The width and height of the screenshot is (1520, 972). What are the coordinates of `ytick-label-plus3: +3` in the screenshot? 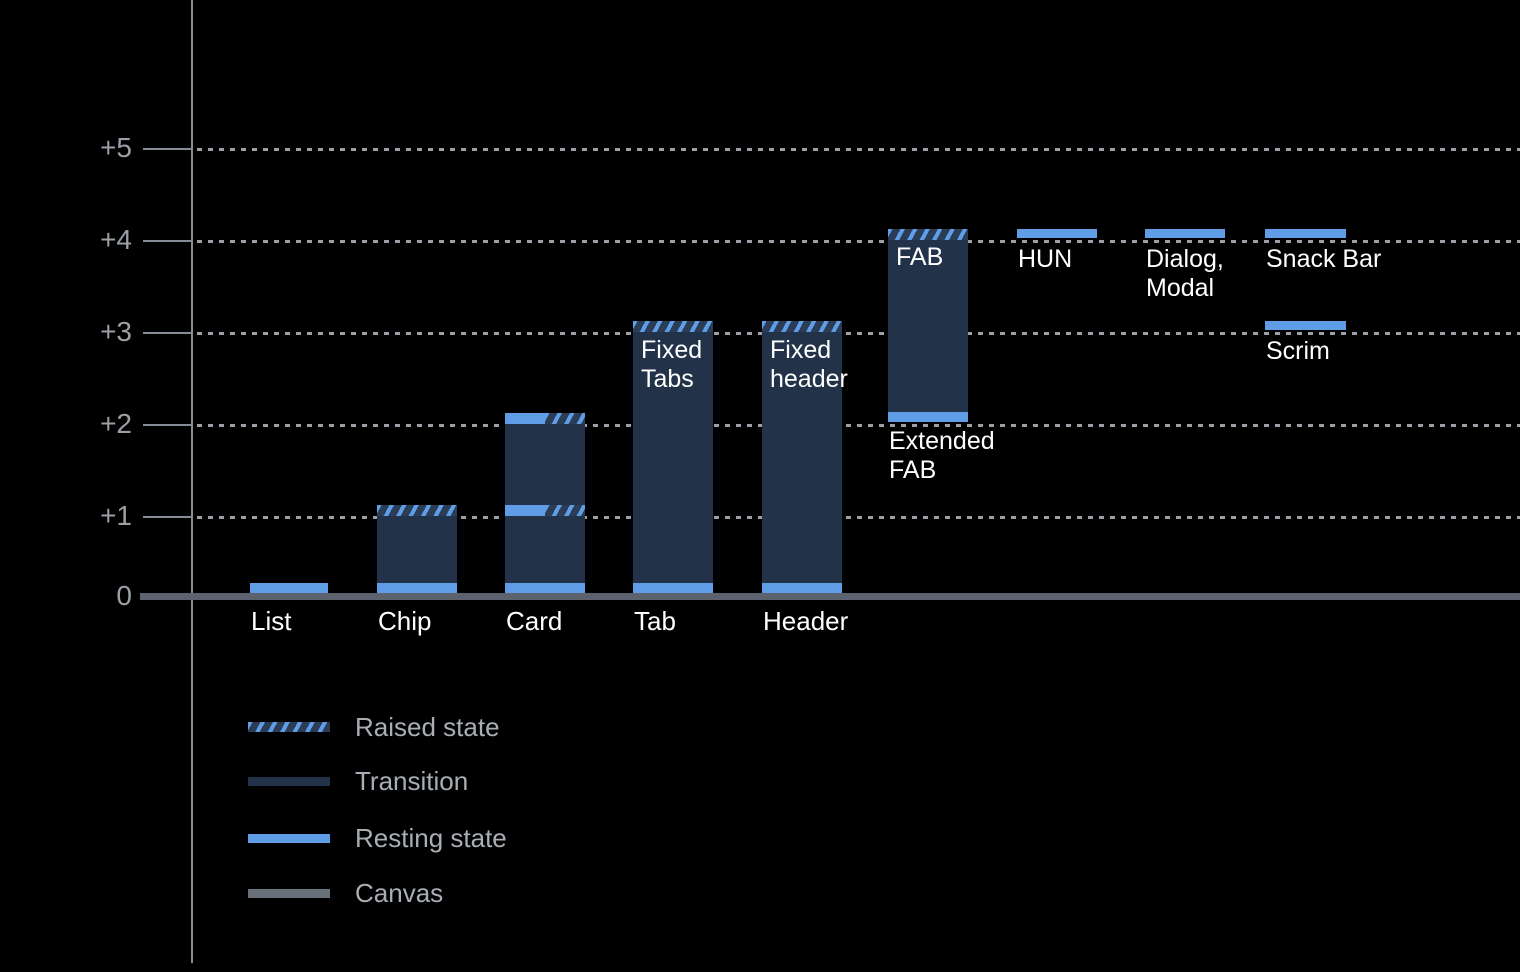 It's located at (116, 331).